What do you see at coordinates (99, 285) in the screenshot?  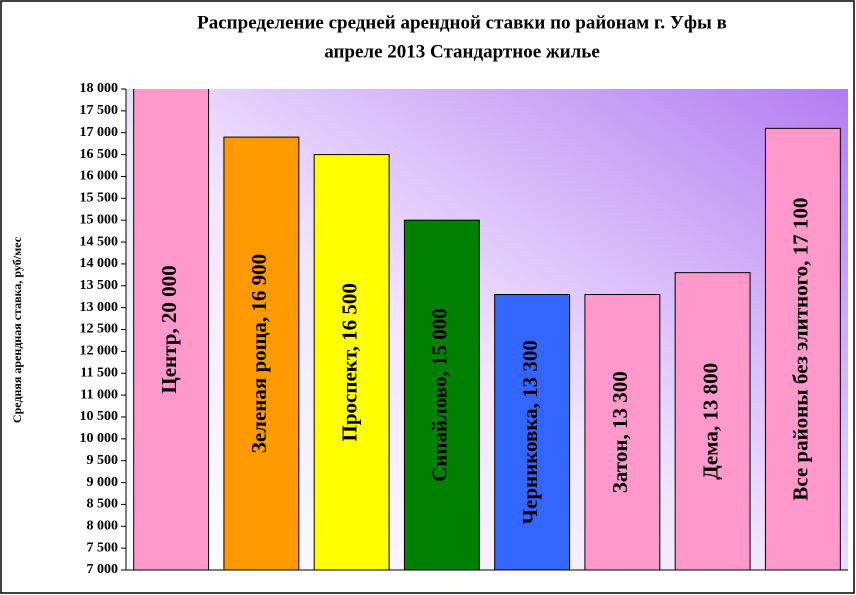 I see `y-tick-label: 13 500` at bounding box center [99, 285].